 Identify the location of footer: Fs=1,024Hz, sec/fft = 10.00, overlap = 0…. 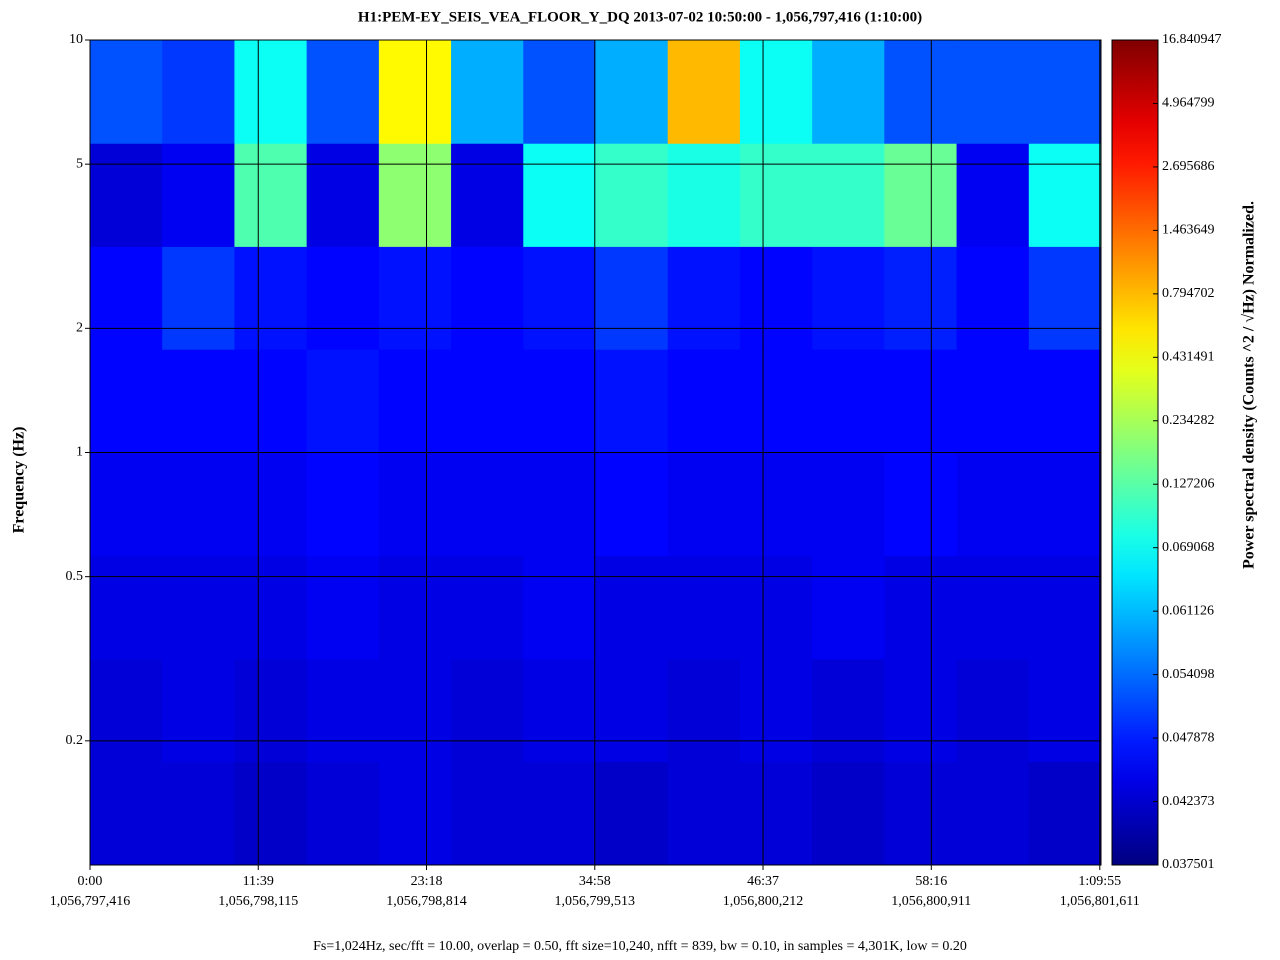
(640, 946).